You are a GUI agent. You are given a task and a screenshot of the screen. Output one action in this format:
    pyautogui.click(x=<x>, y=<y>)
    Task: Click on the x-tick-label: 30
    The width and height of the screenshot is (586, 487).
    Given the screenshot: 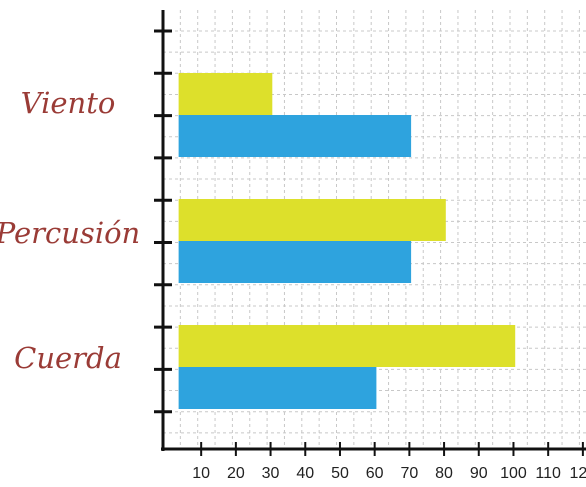 What is the action you would take?
    pyautogui.click(x=271, y=473)
    